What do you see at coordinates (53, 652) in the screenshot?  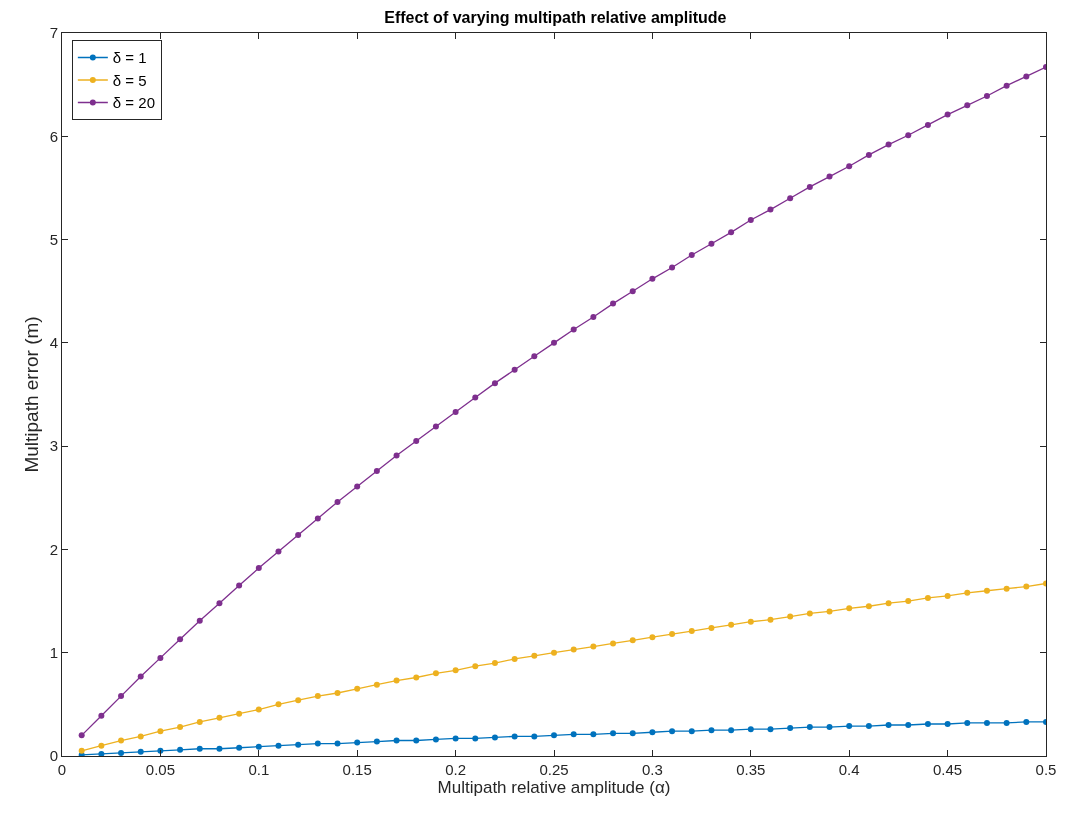 I see `y-tick-label: 1` at bounding box center [53, 652].